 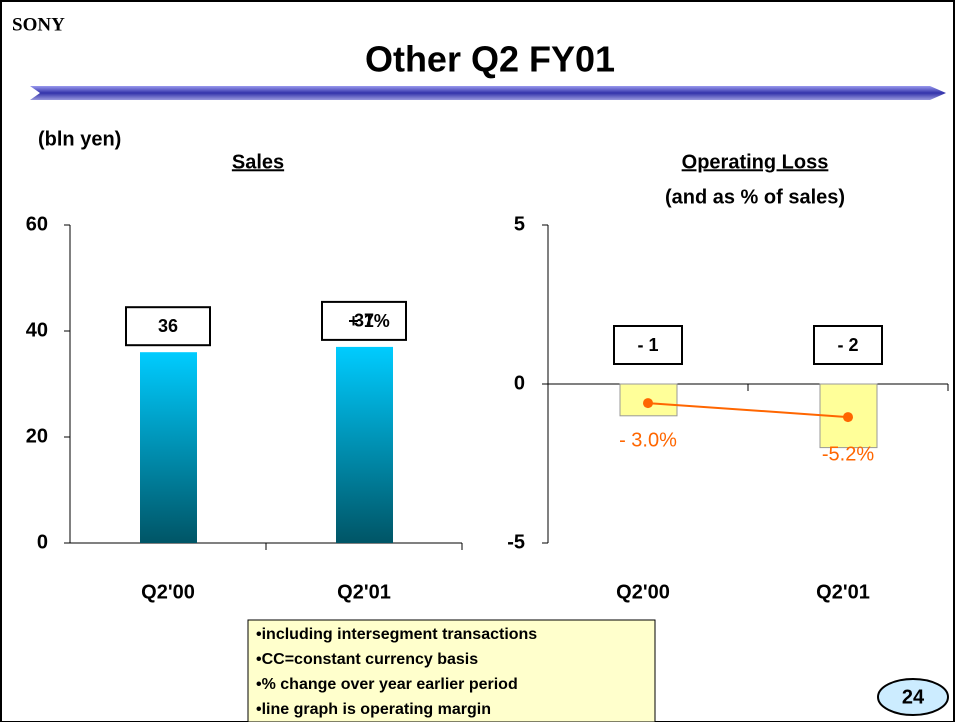 What do you see at coordinates (37, 330) in the screenshot?
I see `y-tick-label: 40` at bounding box center [37, 330].